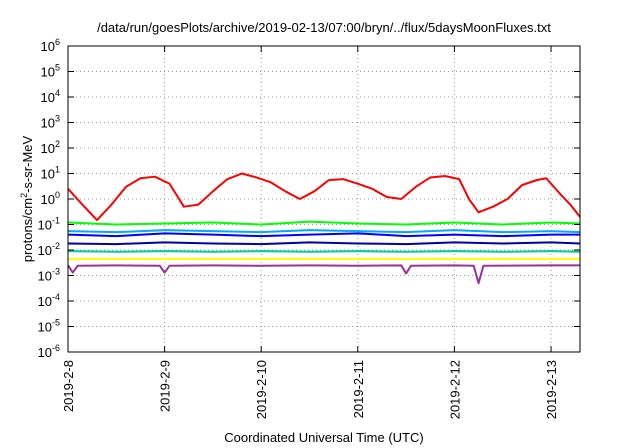 This screenshot has width=640, height=448. I want to click on y-tick-label: 10², so click(50, 147).